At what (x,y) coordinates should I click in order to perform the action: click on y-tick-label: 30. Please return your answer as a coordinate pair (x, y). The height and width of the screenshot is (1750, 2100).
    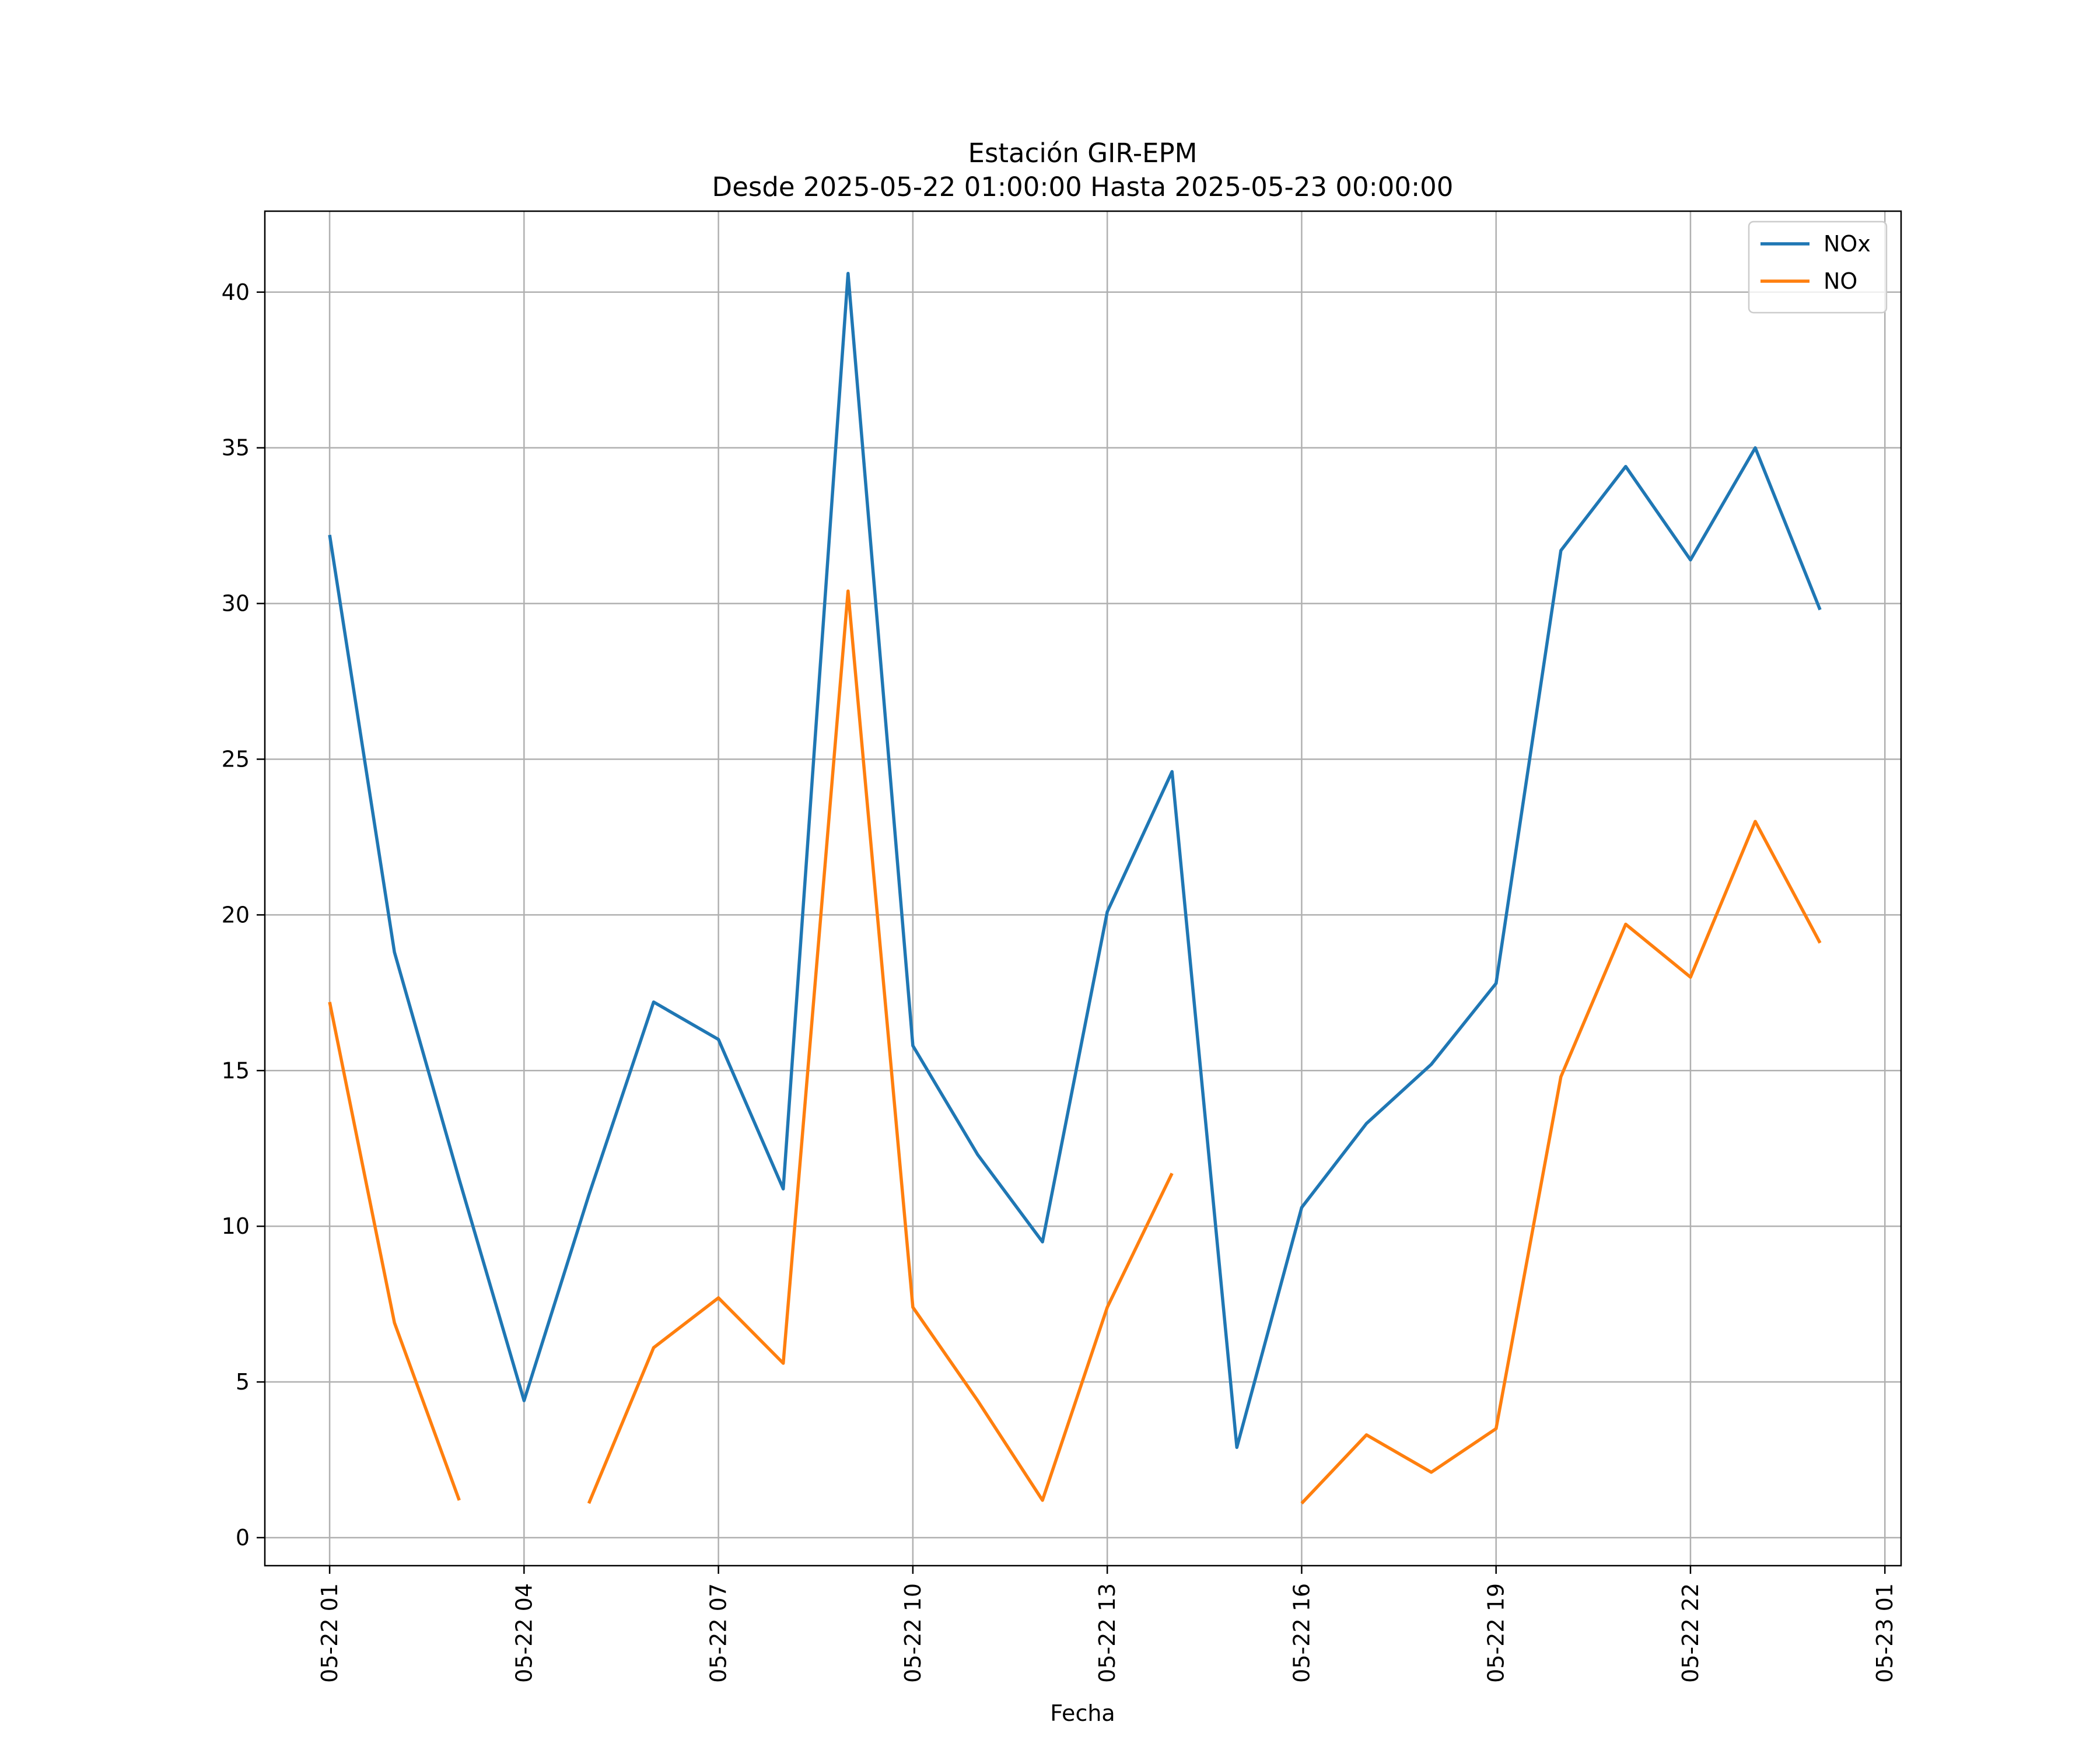
    Looking at the image, I should click on (236, 604).